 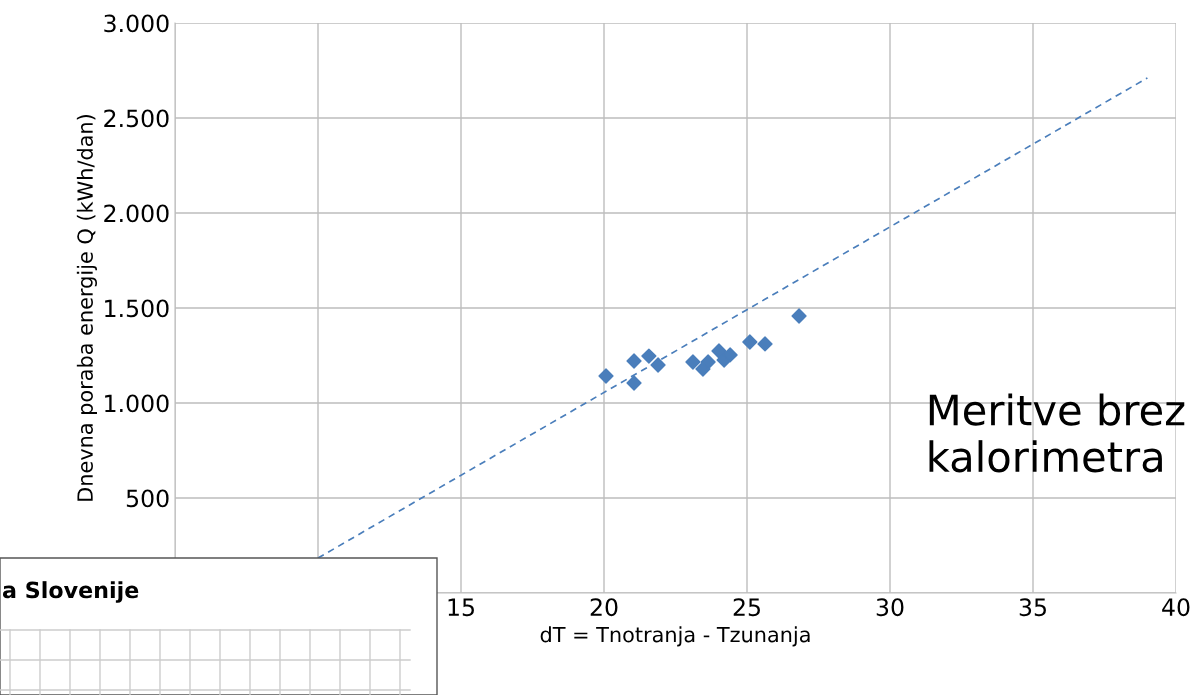 I want to click on y-tick-label: 1.000, so click(x=137, y=403).